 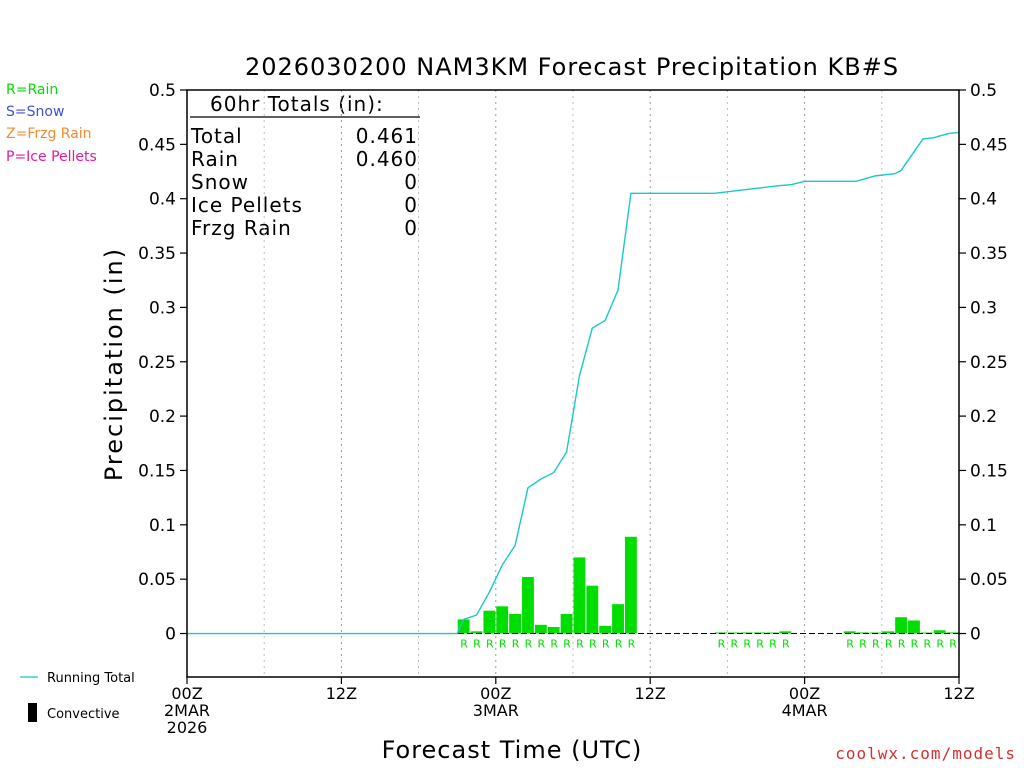 What do you see at coordinates (215, 159) in the screenshot?
I see `totals-row-label: Rain` at bounding box center [215, 159].